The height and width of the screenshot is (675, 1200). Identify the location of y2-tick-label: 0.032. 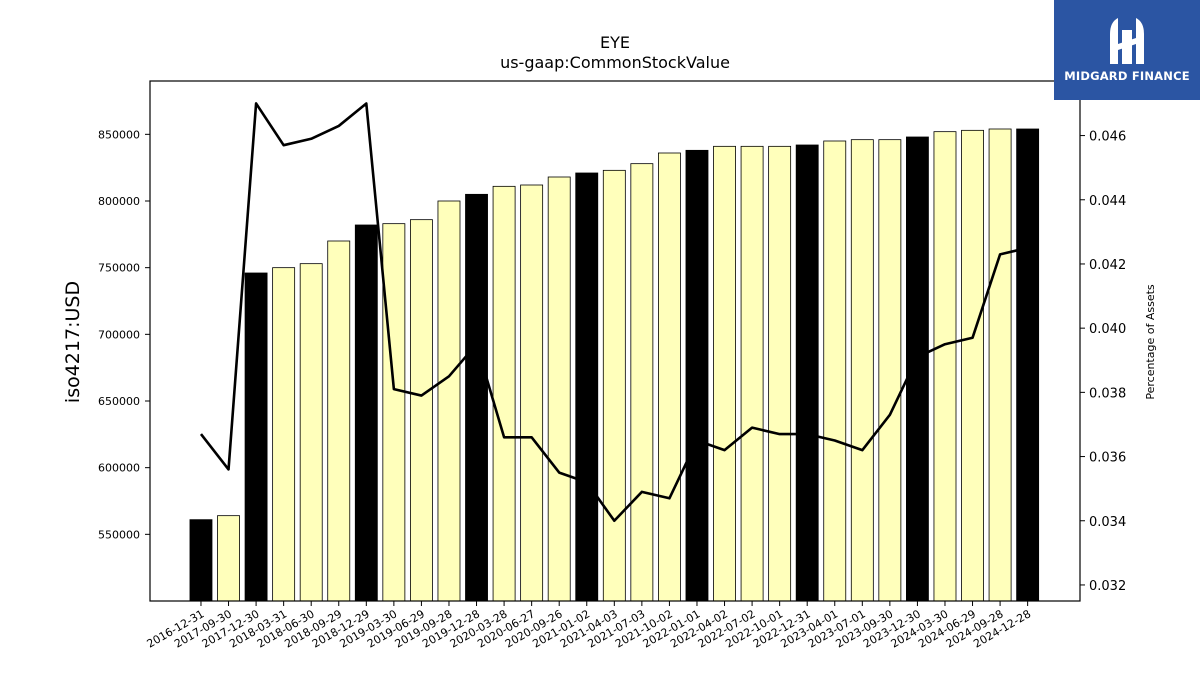
(1107, 586).